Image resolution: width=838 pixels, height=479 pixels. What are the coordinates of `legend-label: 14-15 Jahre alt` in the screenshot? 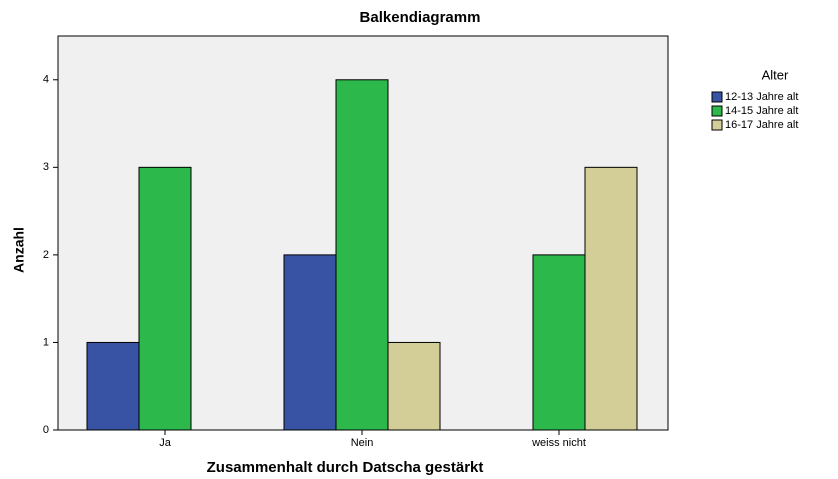 It's located at (761, 111).